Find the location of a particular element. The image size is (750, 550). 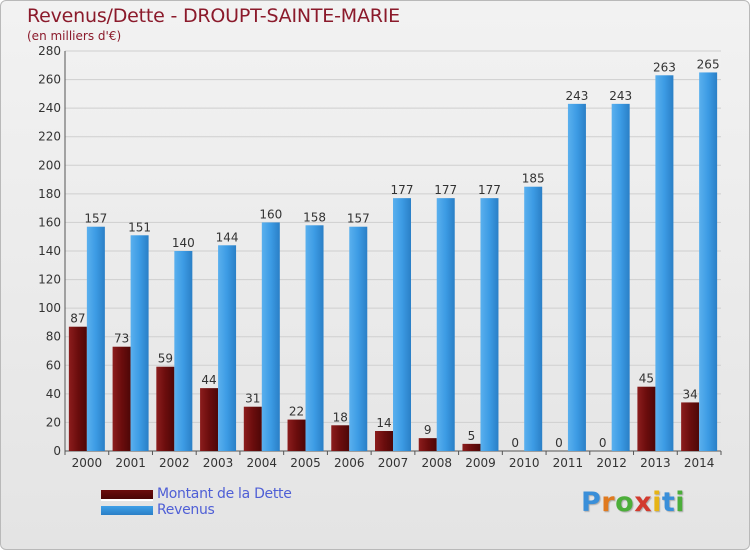

y-tick-label: 40 is located at coordinates (53, 394).